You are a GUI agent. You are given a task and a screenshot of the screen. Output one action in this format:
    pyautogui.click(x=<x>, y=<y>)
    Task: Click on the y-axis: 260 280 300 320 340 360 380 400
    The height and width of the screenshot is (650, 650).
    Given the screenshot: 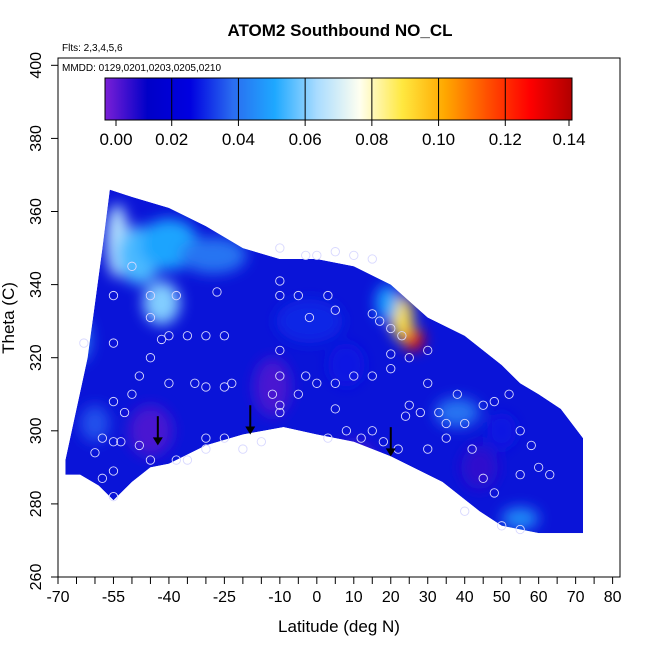 What is the action you would take?
    pyautogui.click(x=43, y=321)
    